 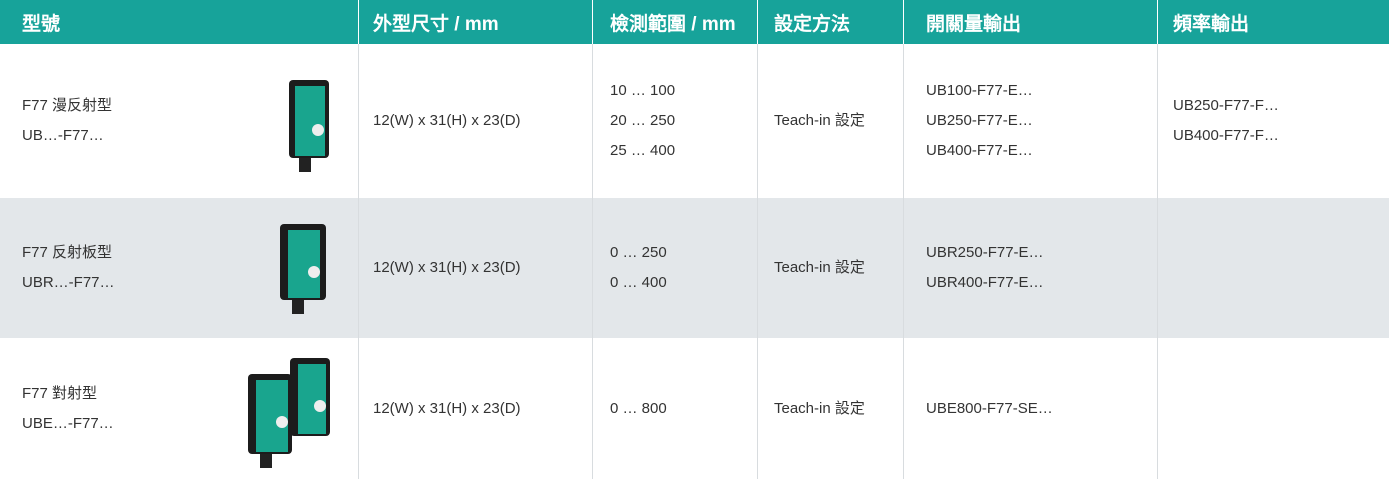 I want to click on header-cell: 外型尺寸 / mm, so click(x=475, y=22).